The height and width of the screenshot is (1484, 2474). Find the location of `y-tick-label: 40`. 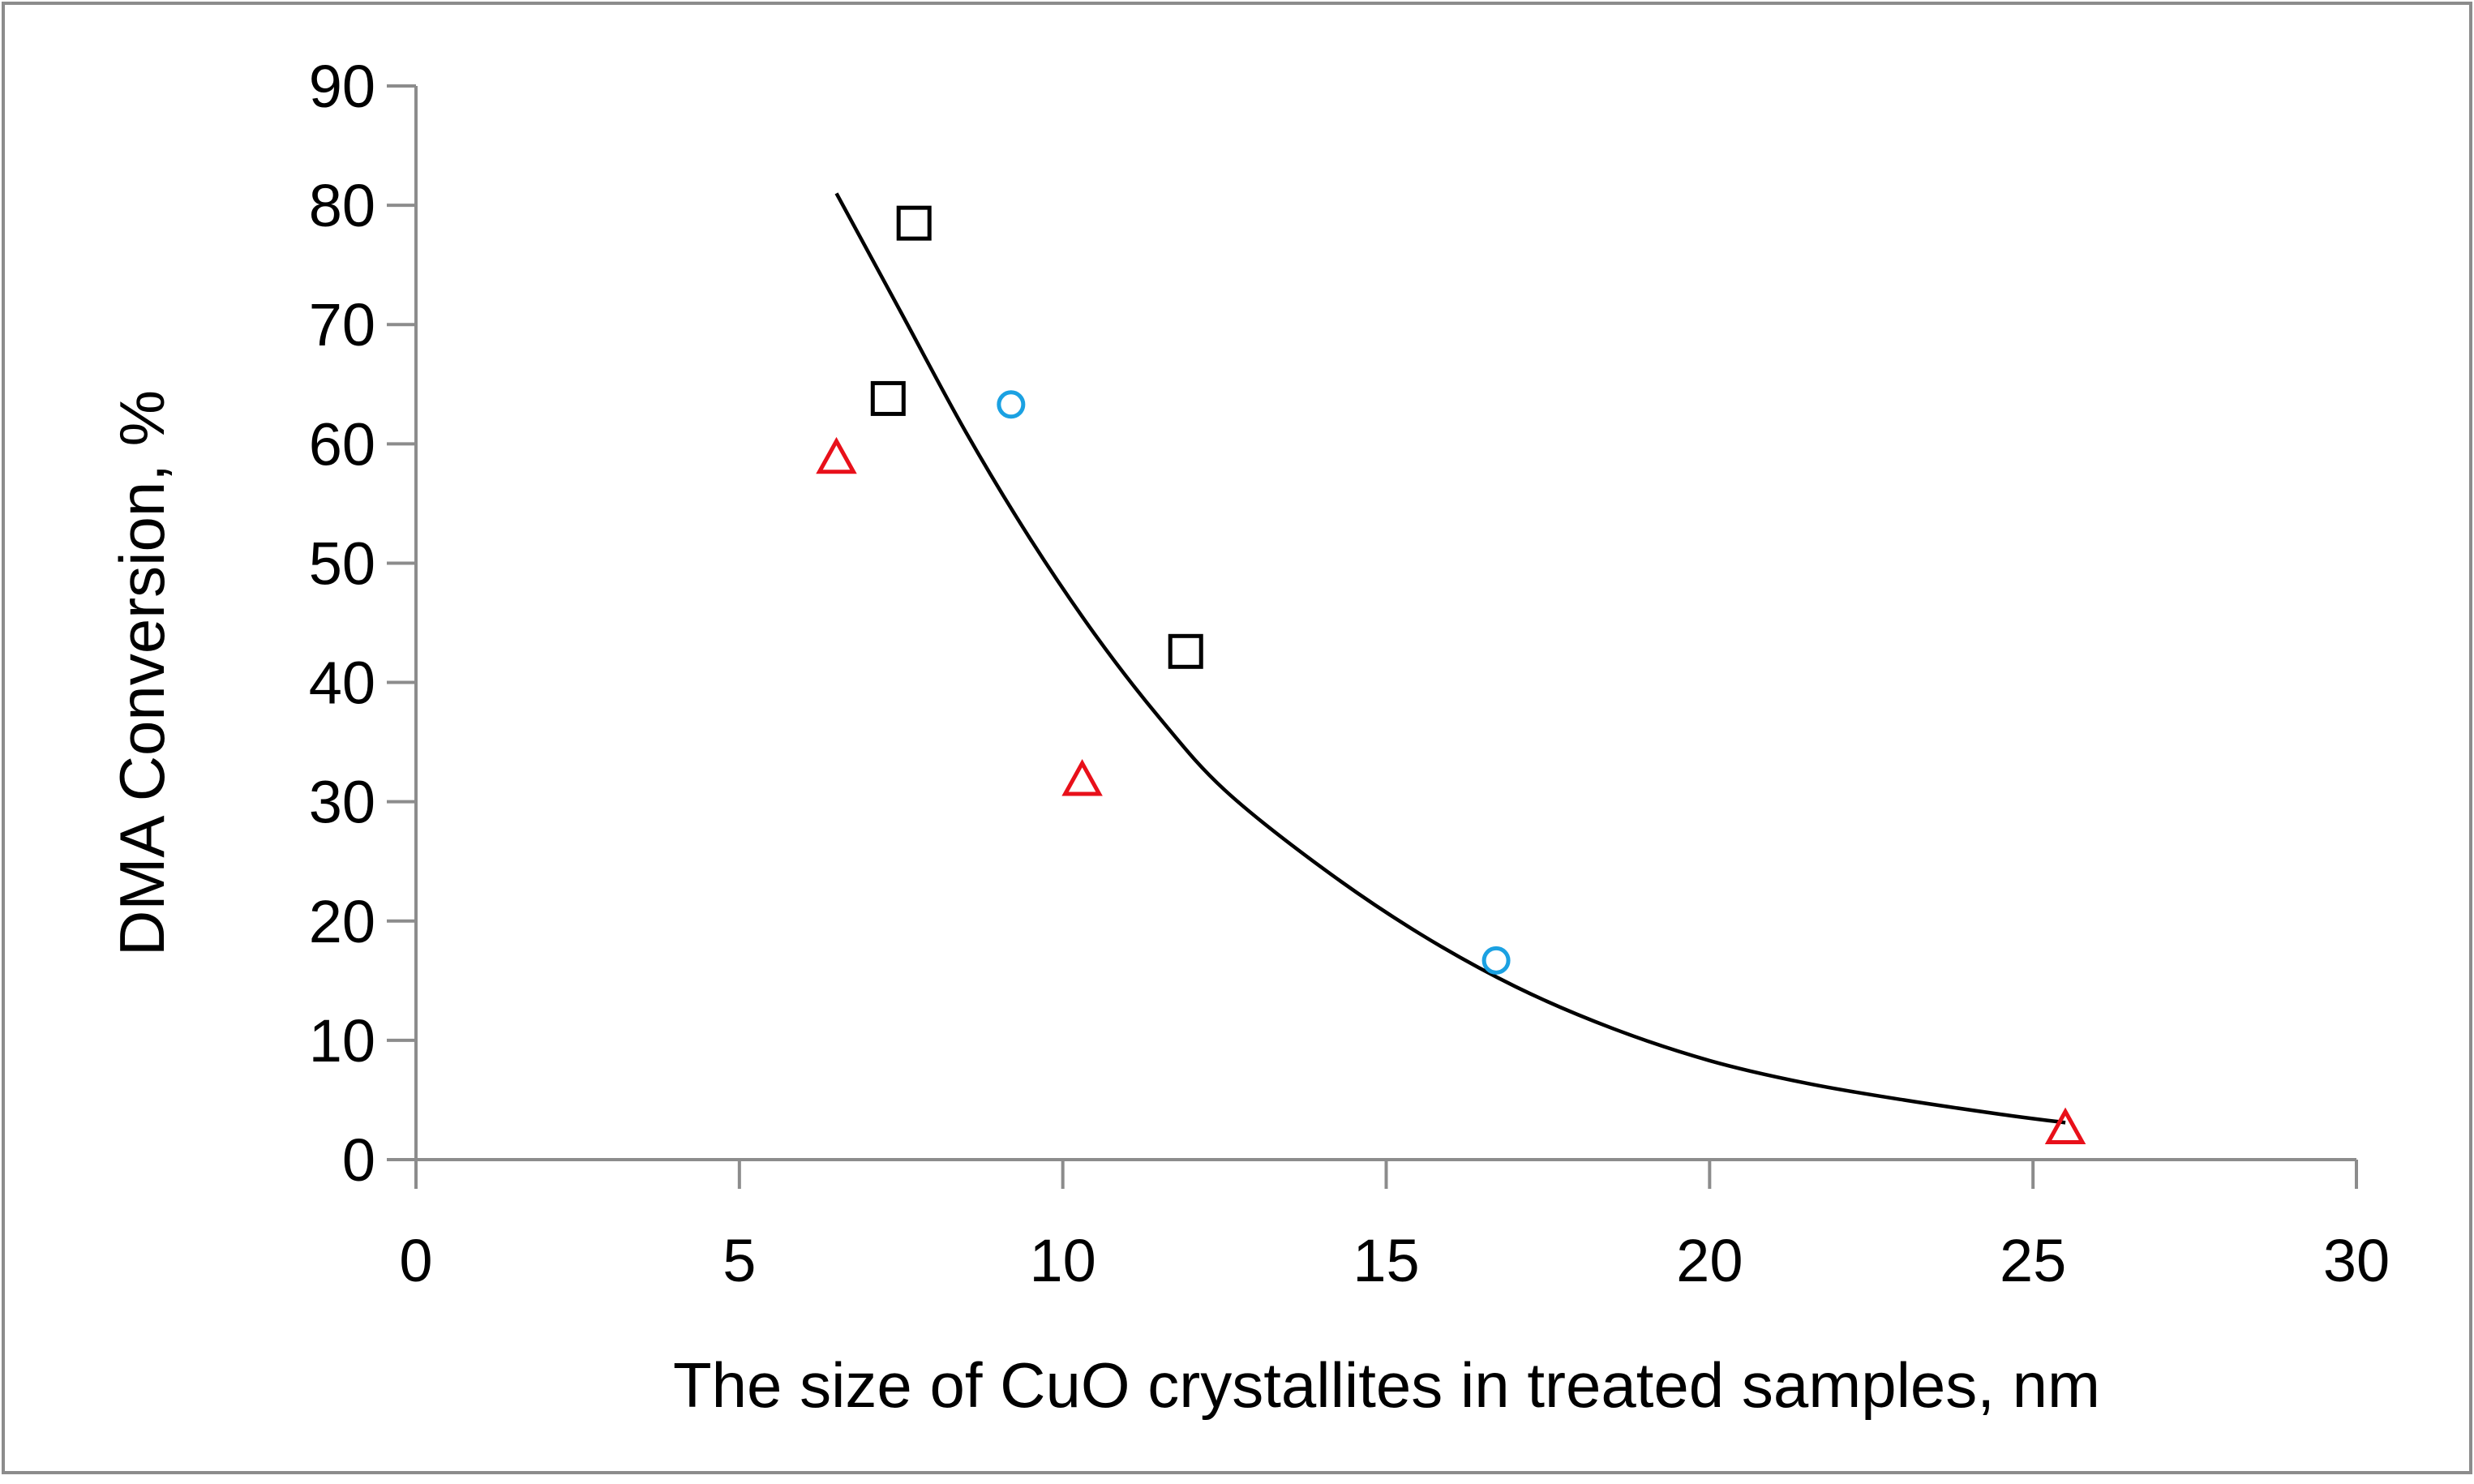

y-tick-label: 40 is located at coordinates (342, 683).